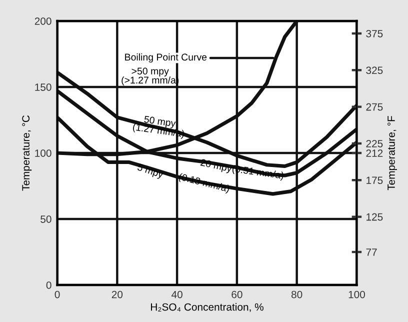  Describe the element at coordinates (166, 57) in the screenshot. I see `annotation: Boiling Point Curve` at that location.